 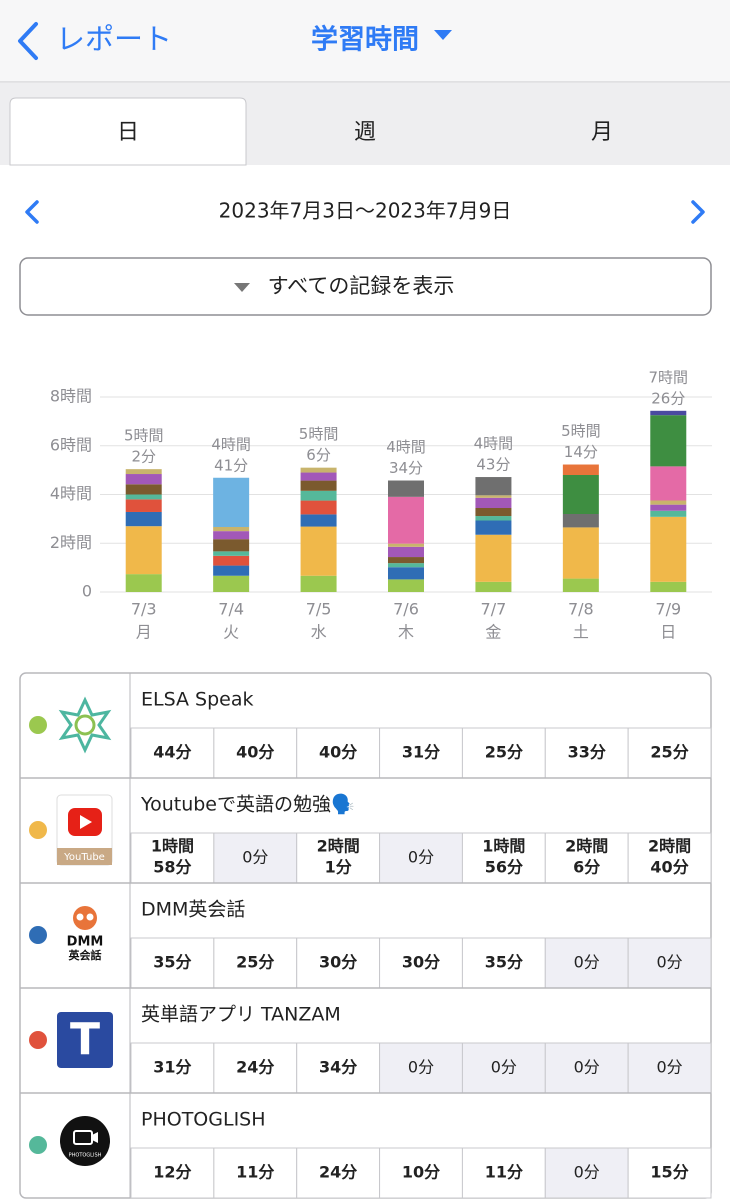 I want to click on time-value: 31分, so click(x=421, y=752).